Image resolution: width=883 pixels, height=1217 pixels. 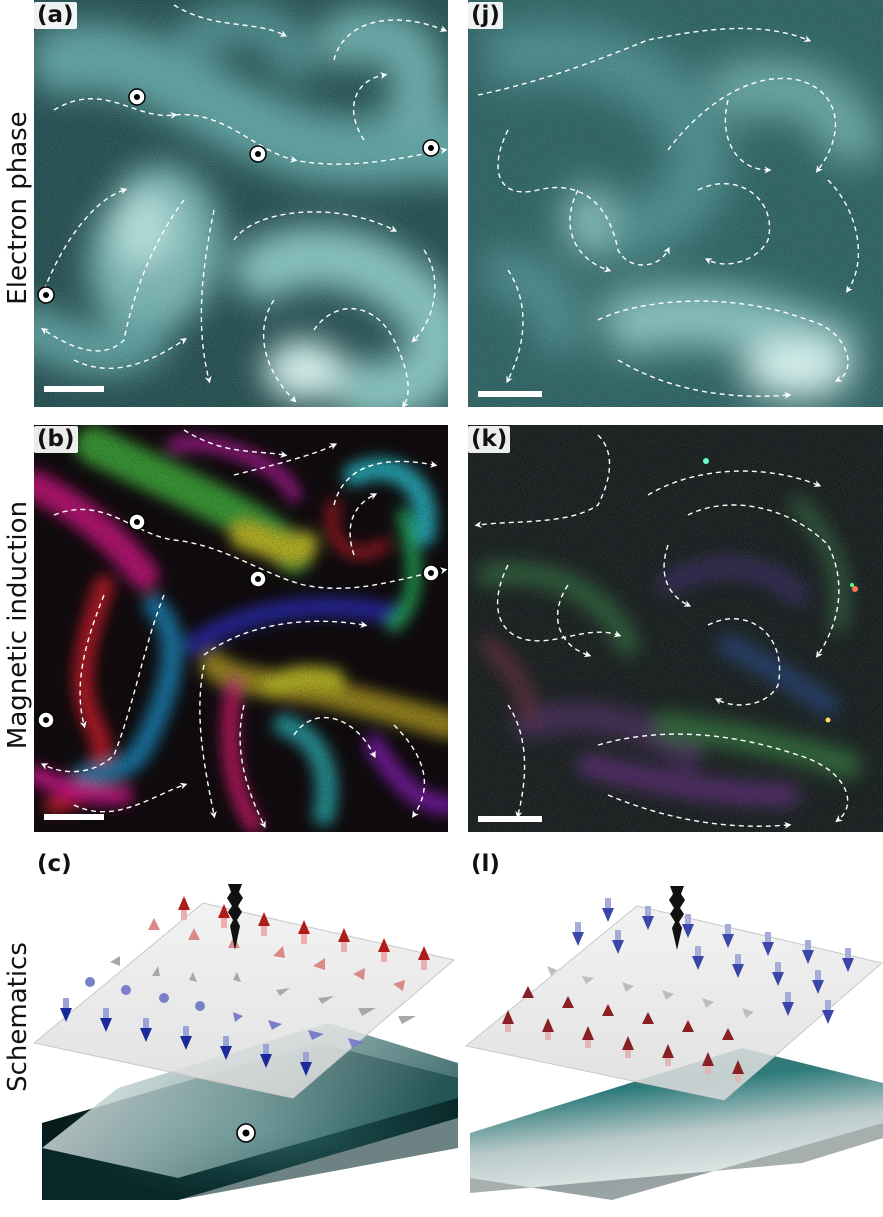 I want to click on panel-label-k: (k), so click(x=489, y=439).